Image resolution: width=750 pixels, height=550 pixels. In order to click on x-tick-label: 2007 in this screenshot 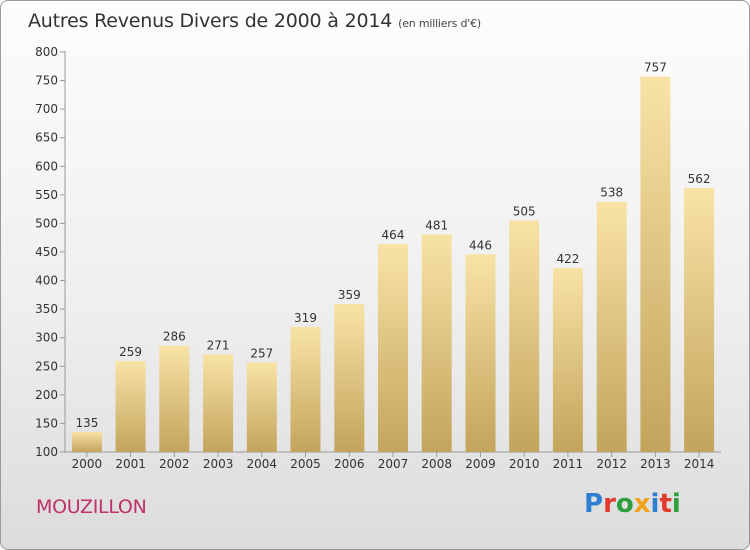, I will do `click(393, 464)`.